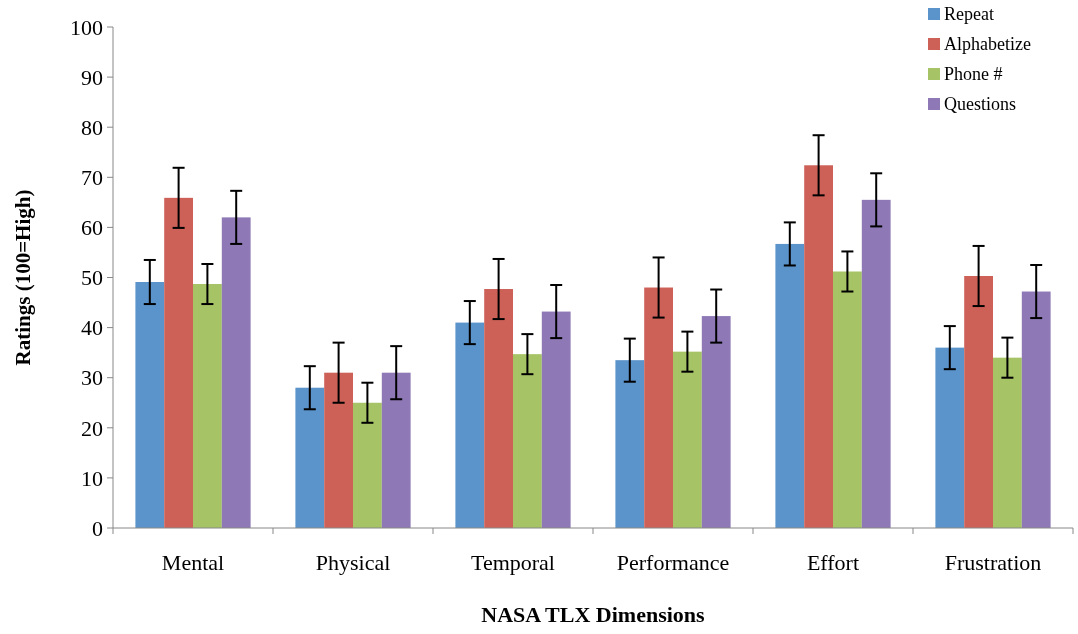 Image resolution: width=1078 pixels, height=634 pixels. What do you see at coordinates (987, 44) in the screenshot?
I see `legend-label: Alphabetize` at bounding box center [987, 44].